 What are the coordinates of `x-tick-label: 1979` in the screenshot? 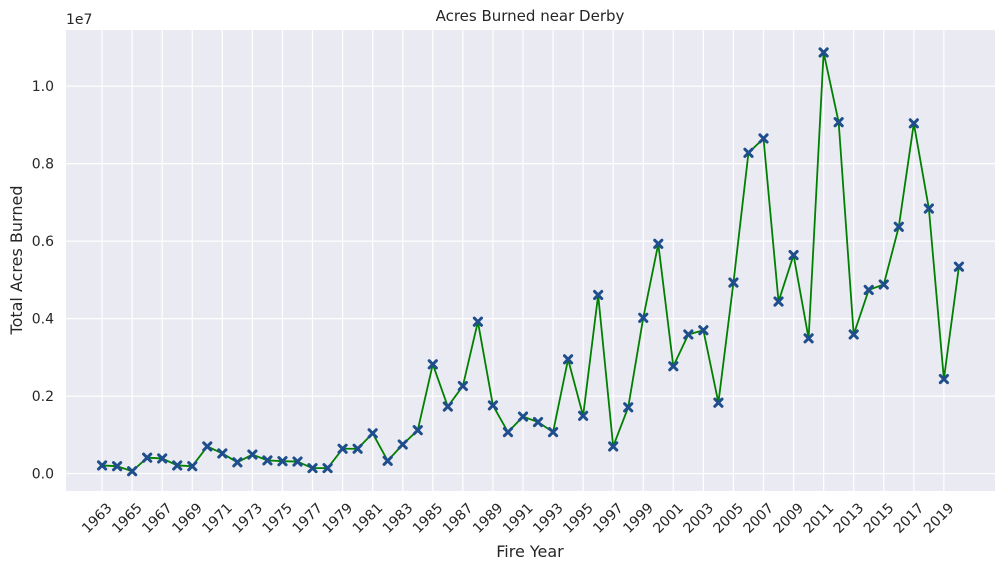 It's located at (338, 518).